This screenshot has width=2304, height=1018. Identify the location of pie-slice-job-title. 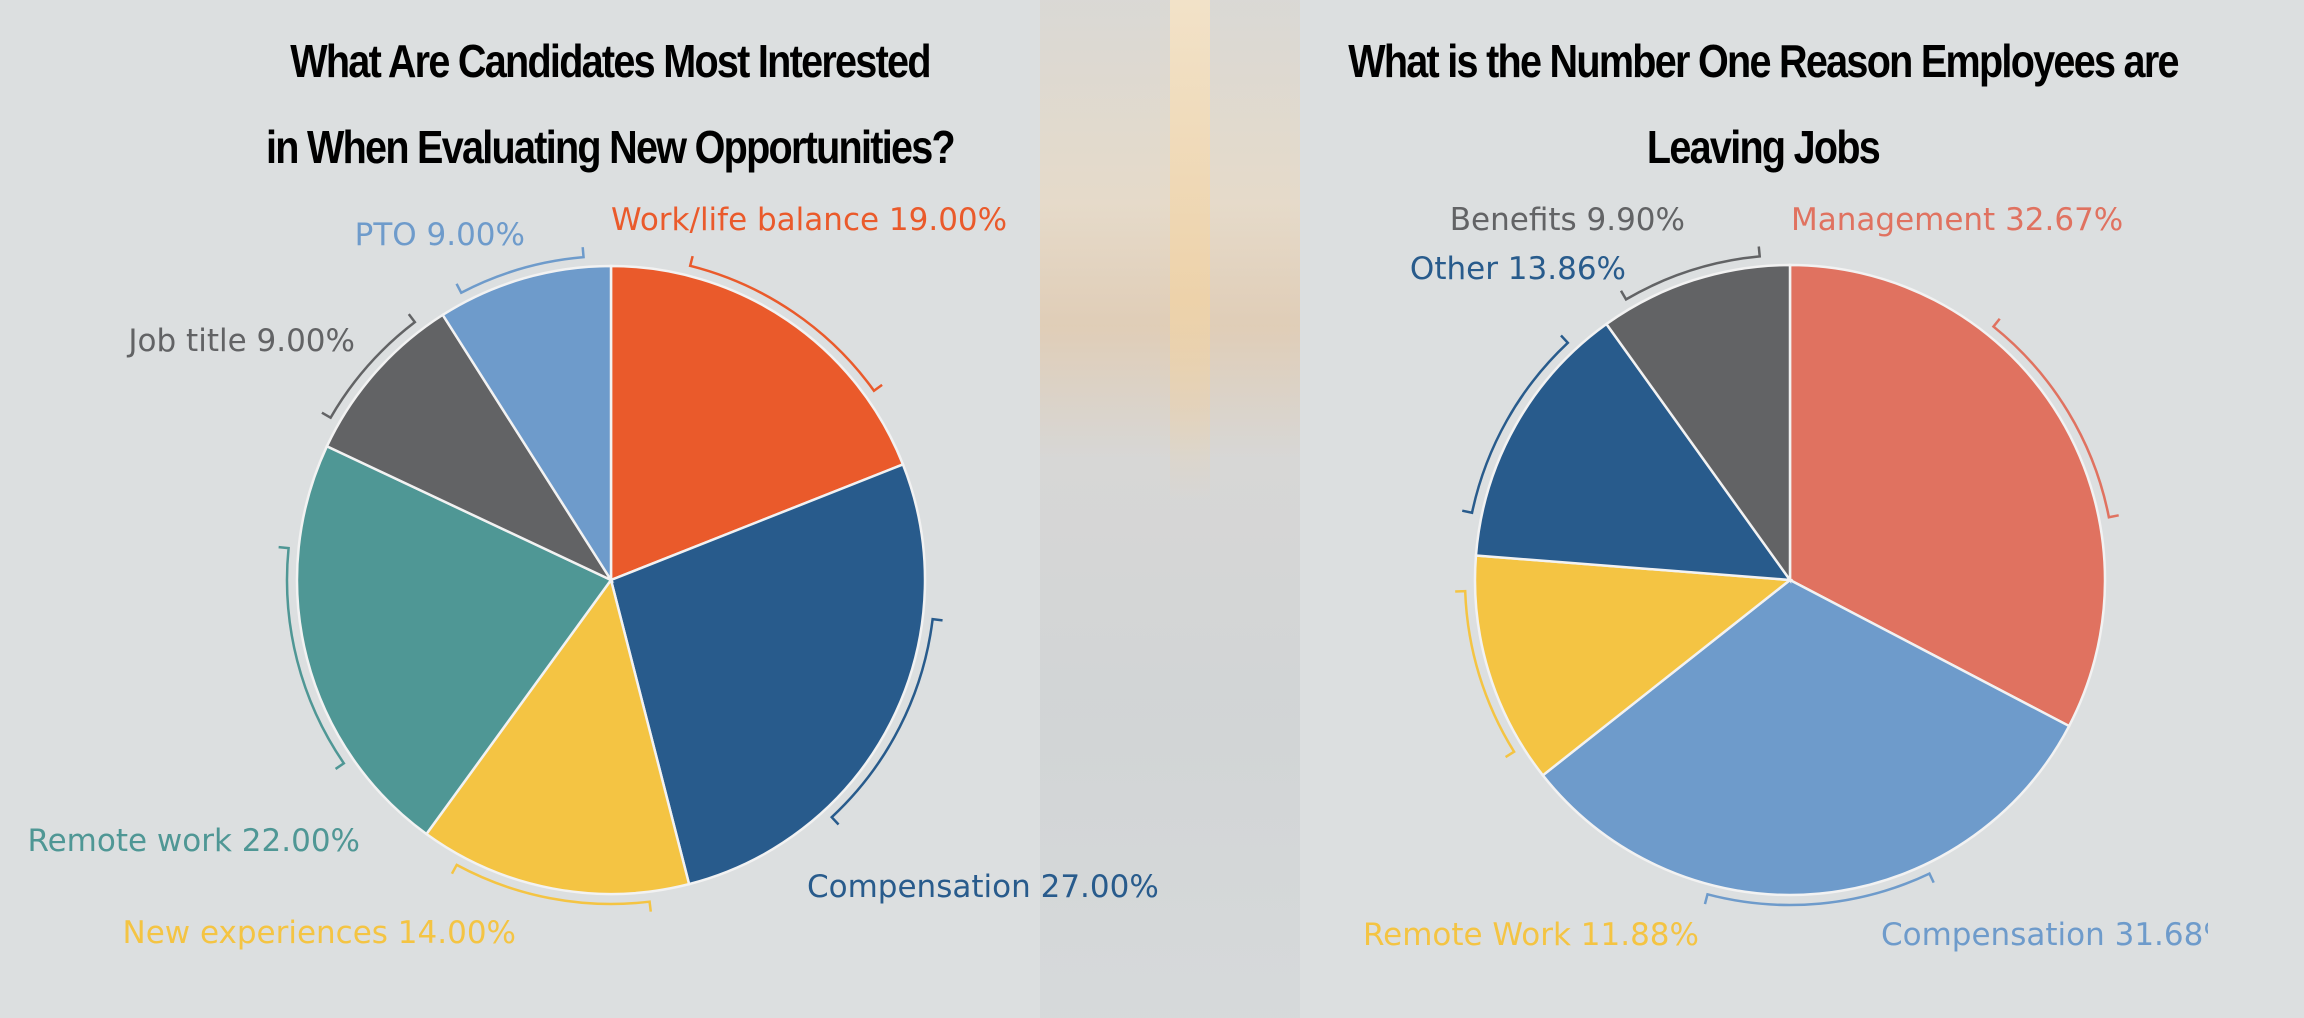
(470, 448).